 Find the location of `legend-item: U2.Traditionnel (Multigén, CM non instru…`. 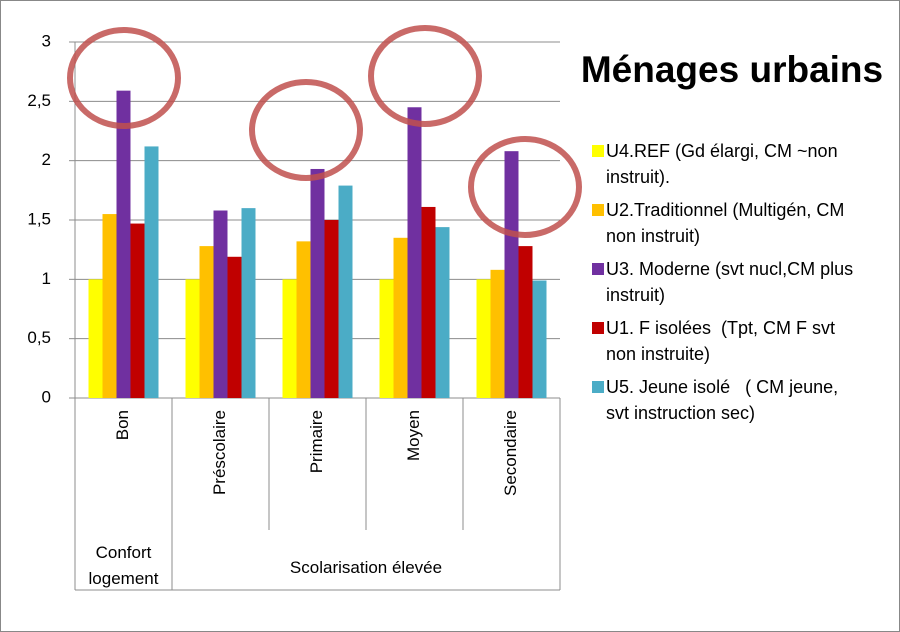

legend-item: U2.Traditionnel (Multigén, CM non instru… is located at coordinates (727, 223).